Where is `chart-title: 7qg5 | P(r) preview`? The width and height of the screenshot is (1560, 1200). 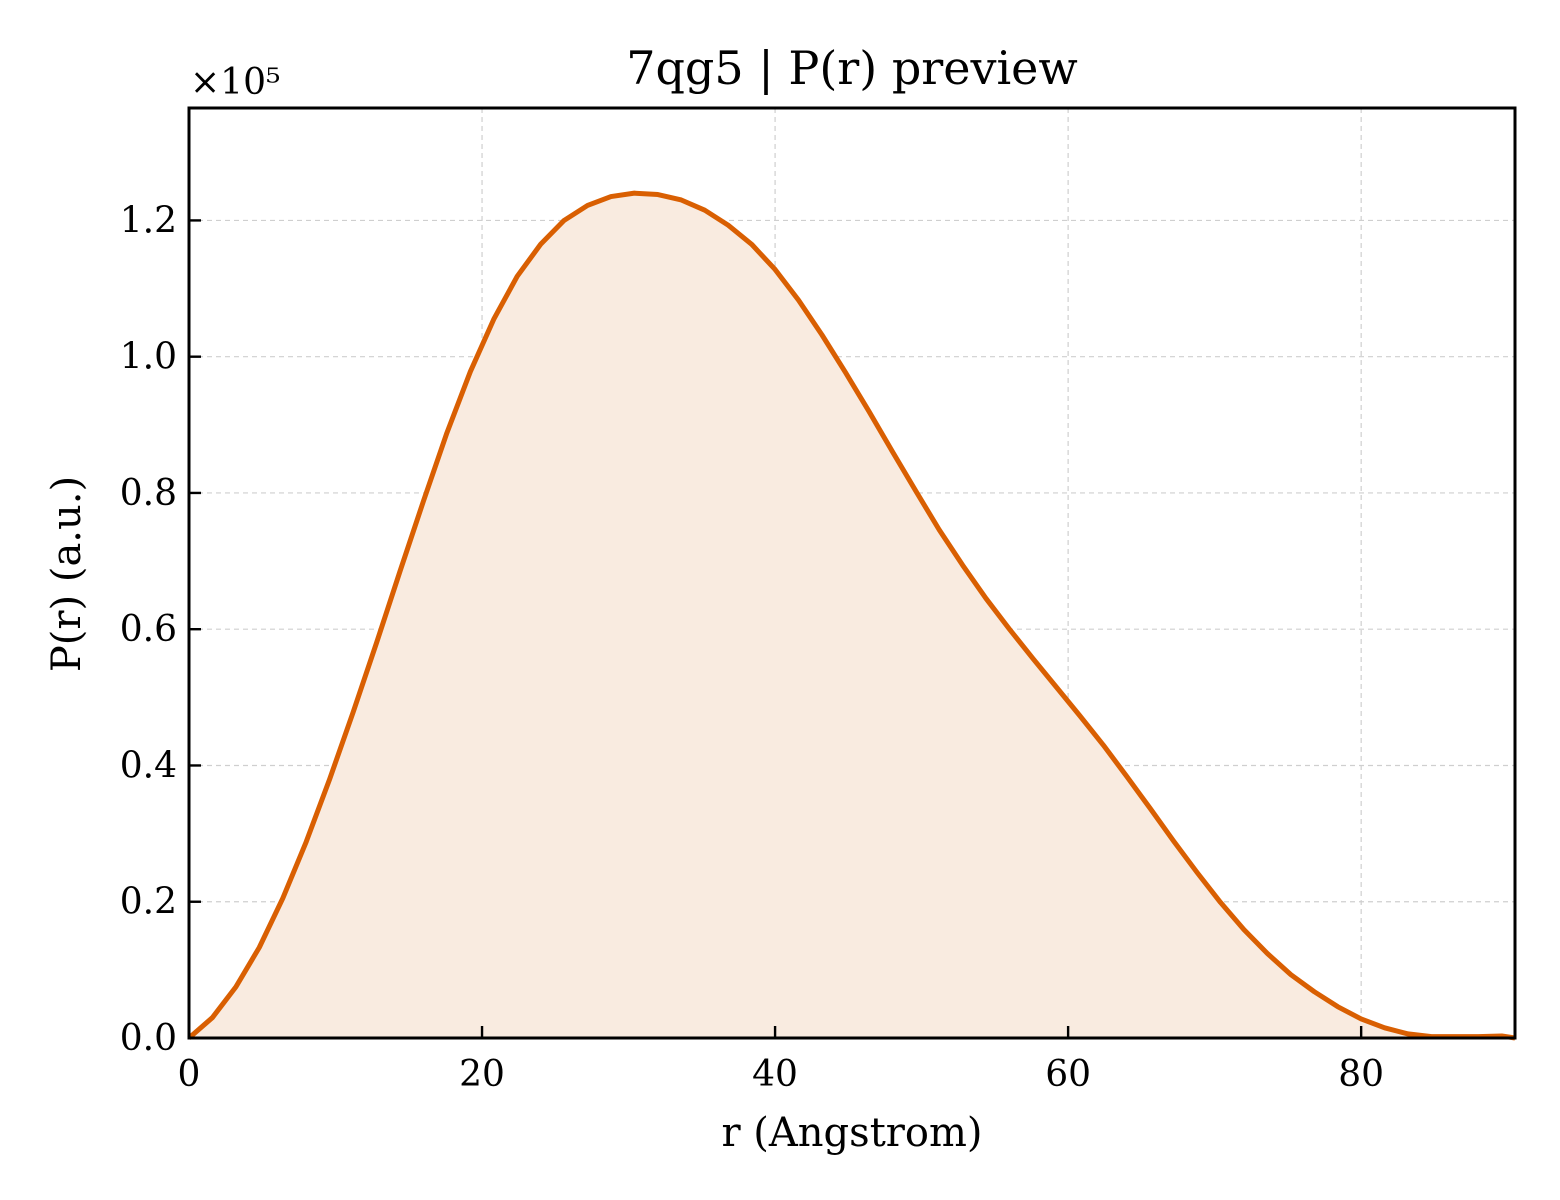
chart-title: 7qg5 | P(r) preview is located at coordinates (852, 68).